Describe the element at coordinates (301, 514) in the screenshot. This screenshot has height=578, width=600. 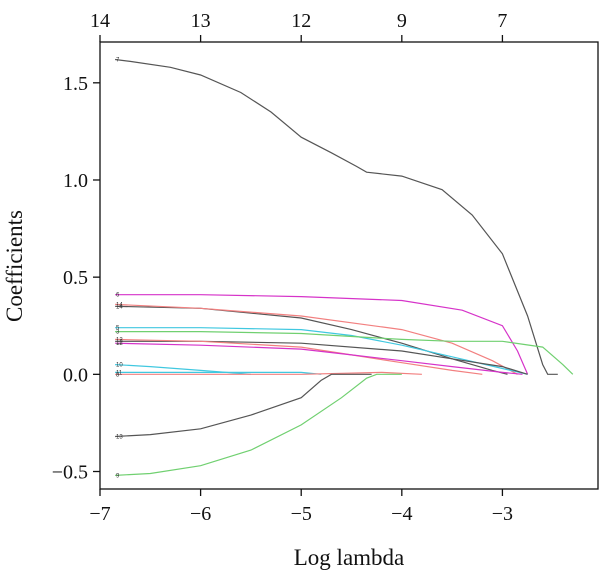
I see `x-tick-label: −5` at that location.